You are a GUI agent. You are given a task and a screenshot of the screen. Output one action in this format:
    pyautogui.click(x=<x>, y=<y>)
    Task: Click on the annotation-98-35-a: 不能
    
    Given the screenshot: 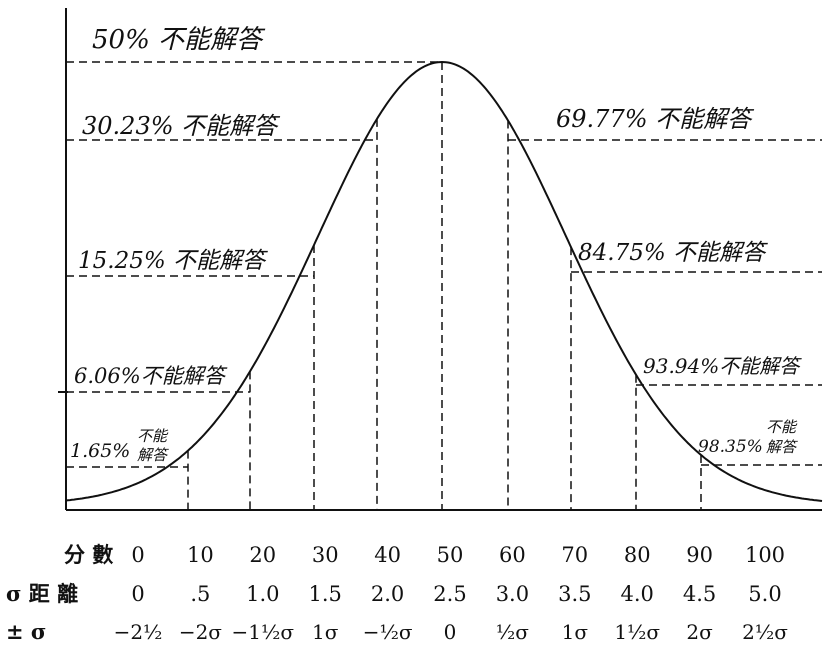 What is the action you would take?
    pyautogui.click(x=782, y=427)
    